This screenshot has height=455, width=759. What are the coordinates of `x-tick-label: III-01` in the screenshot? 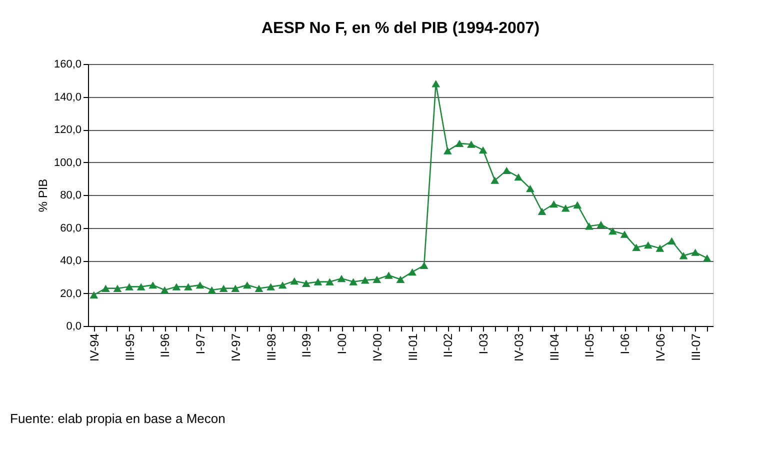 It's located at (413, 347).